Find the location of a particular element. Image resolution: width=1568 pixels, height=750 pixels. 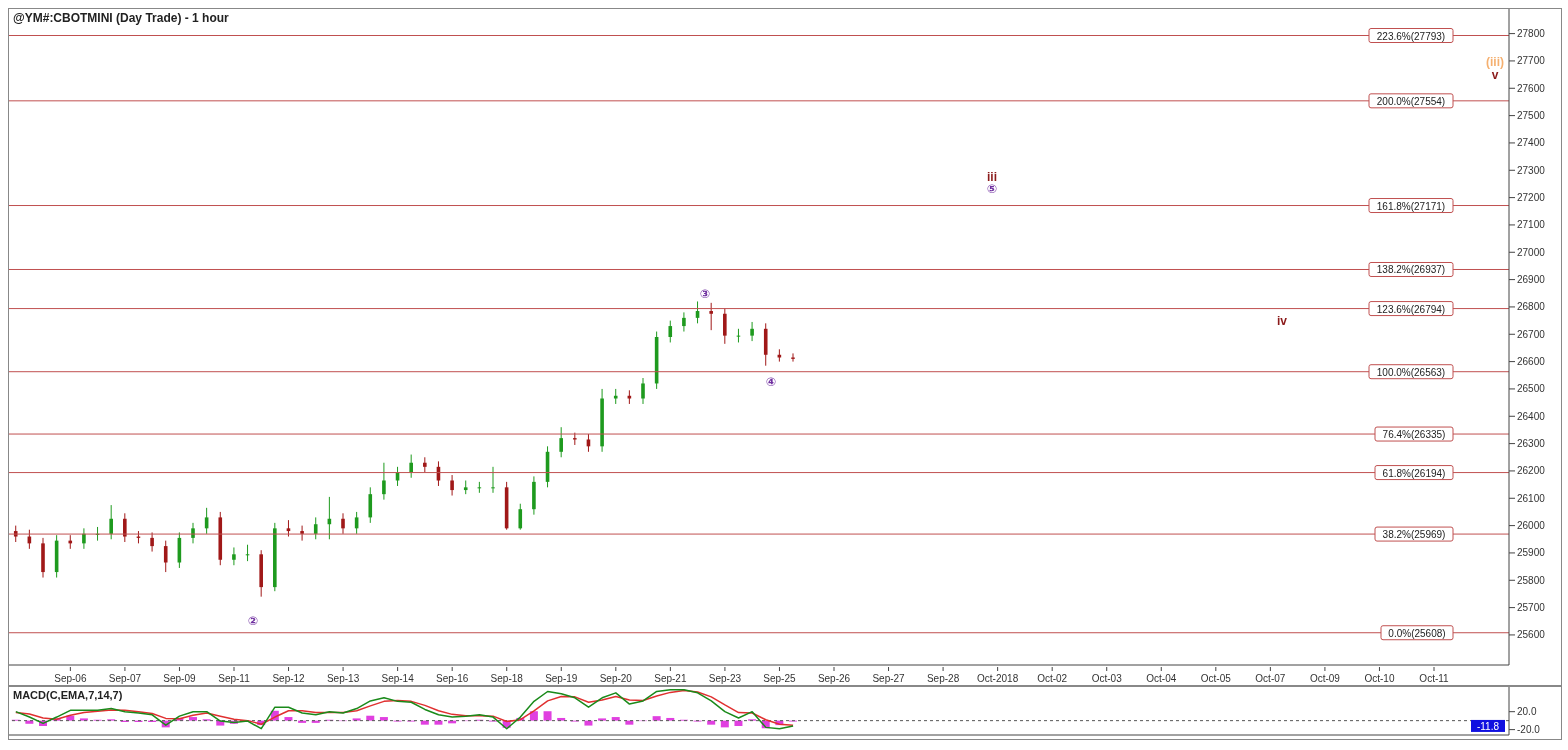

y-tick-label: 25600 is located at coordinates (1531, 635).